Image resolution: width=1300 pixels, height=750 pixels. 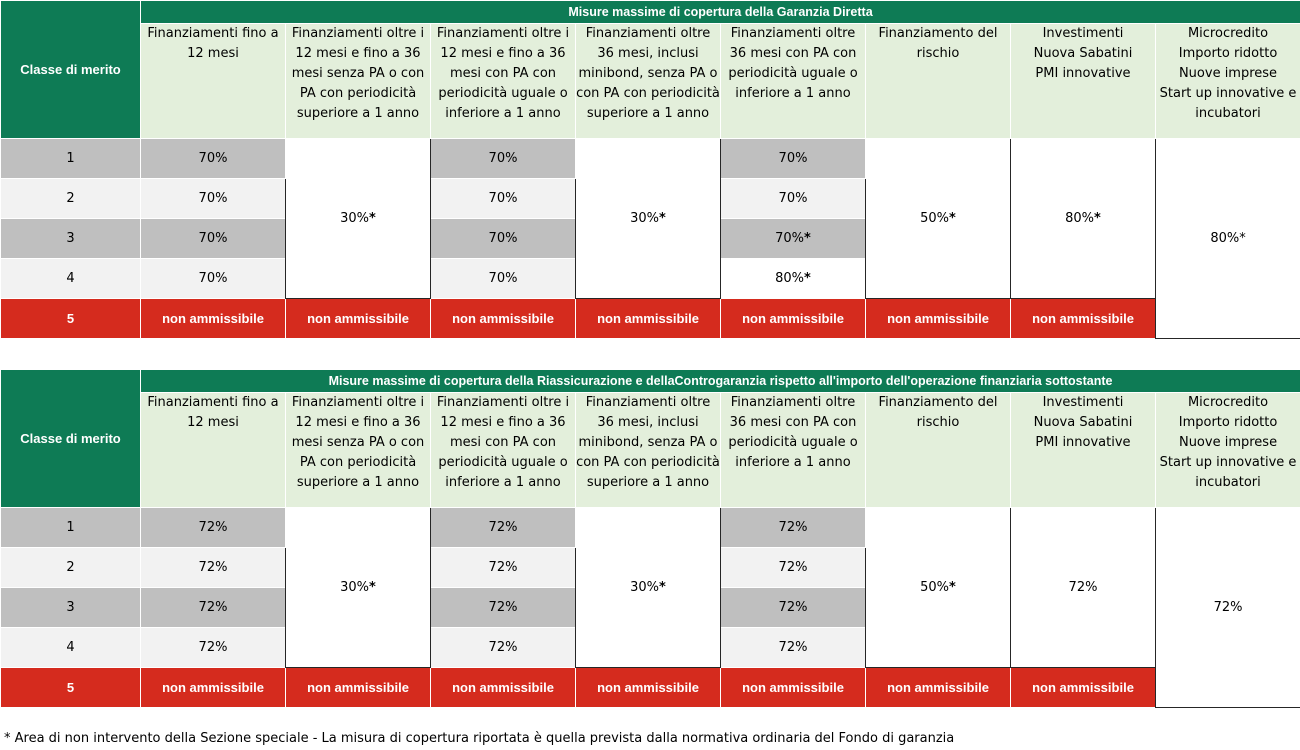 I want to click on coverage-cell: 80%*, so click(x=793, y=278).